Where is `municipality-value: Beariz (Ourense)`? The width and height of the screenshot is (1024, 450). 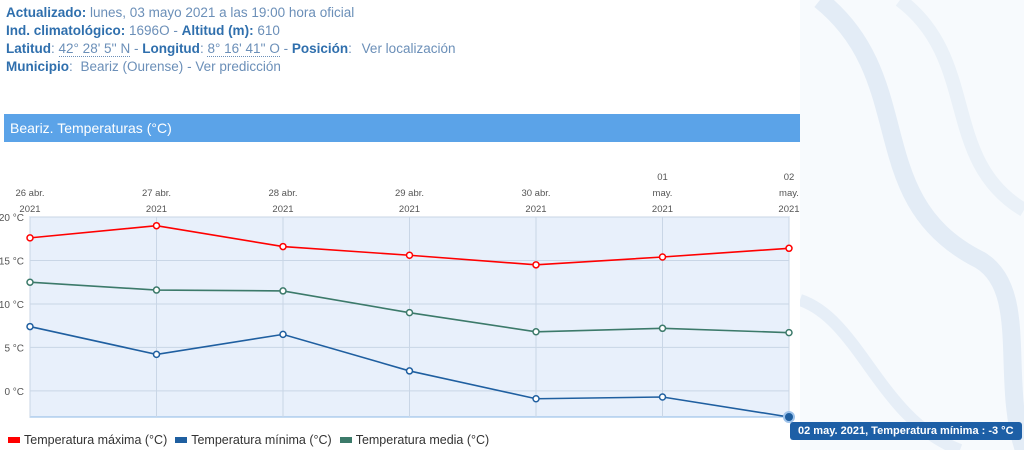 municipality-value: Beariz (Ourense) is located at coordinates (132, 66).